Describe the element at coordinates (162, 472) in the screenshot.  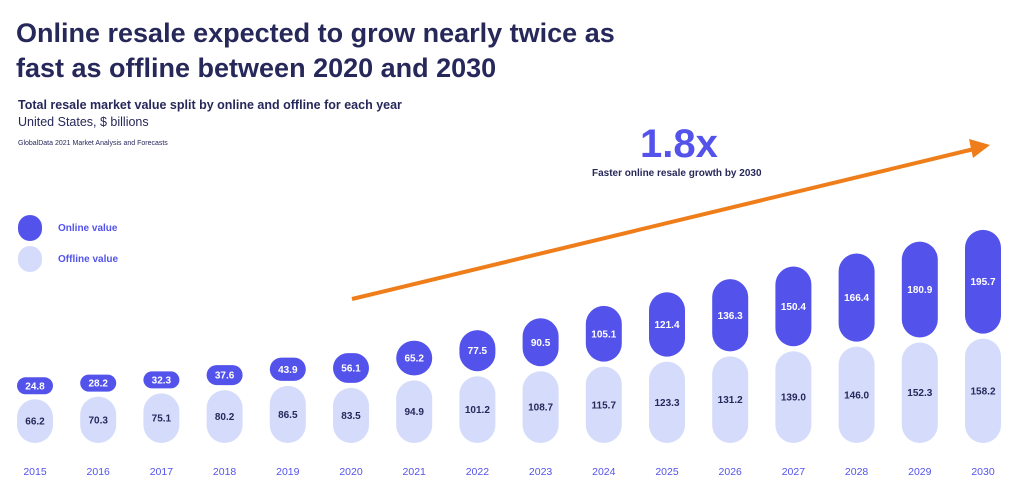
I see `year-tick-label-2017: 2017` at that location.